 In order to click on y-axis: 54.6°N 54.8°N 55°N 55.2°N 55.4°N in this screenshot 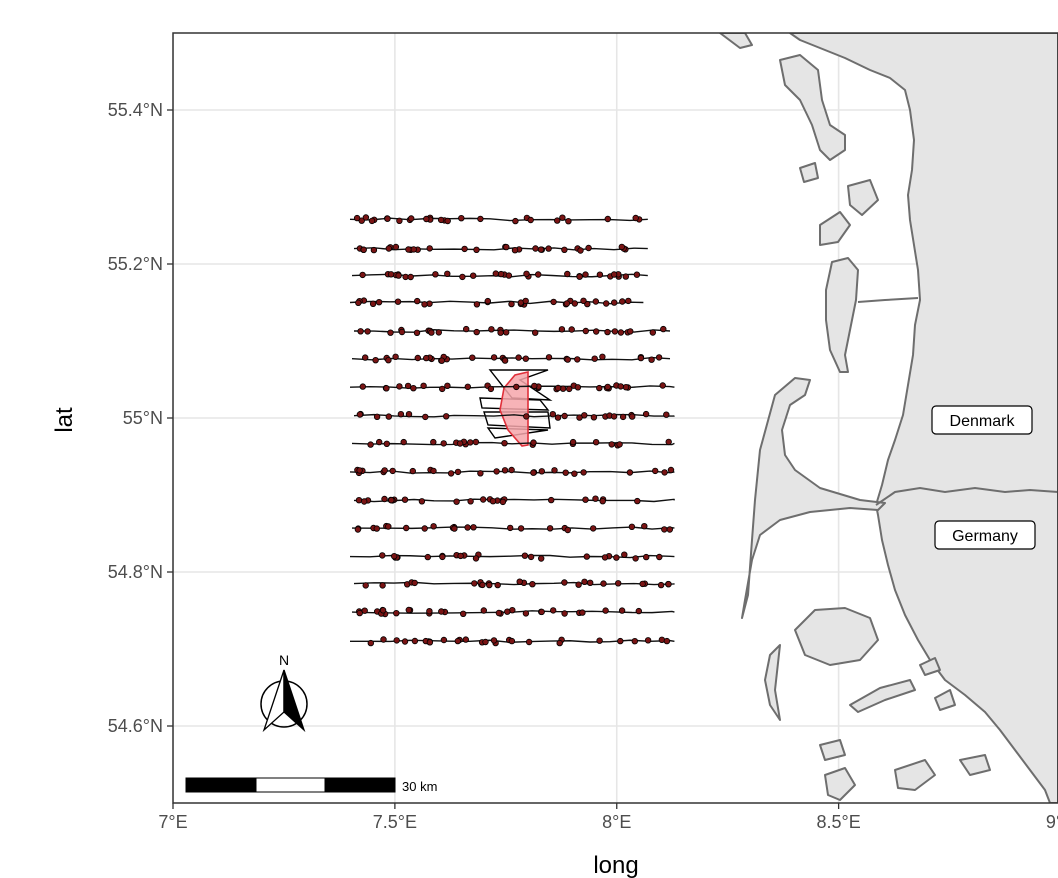, I will do `click(140, 418)`.